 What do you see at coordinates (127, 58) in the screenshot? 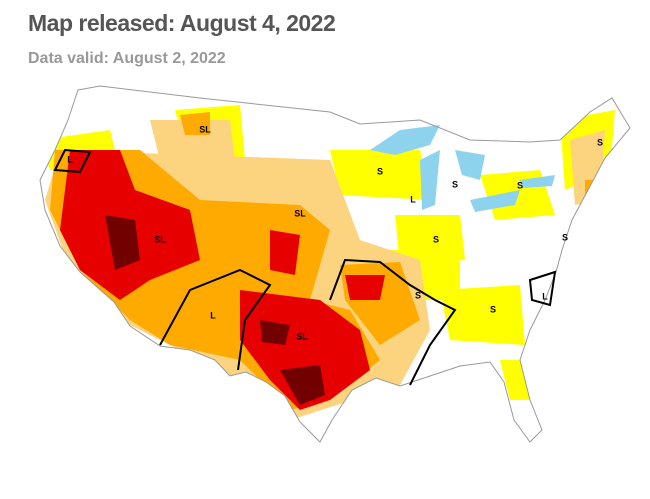
I see `subtitle: Data valid: August 2, 2022` at bounding box center [127, 58].